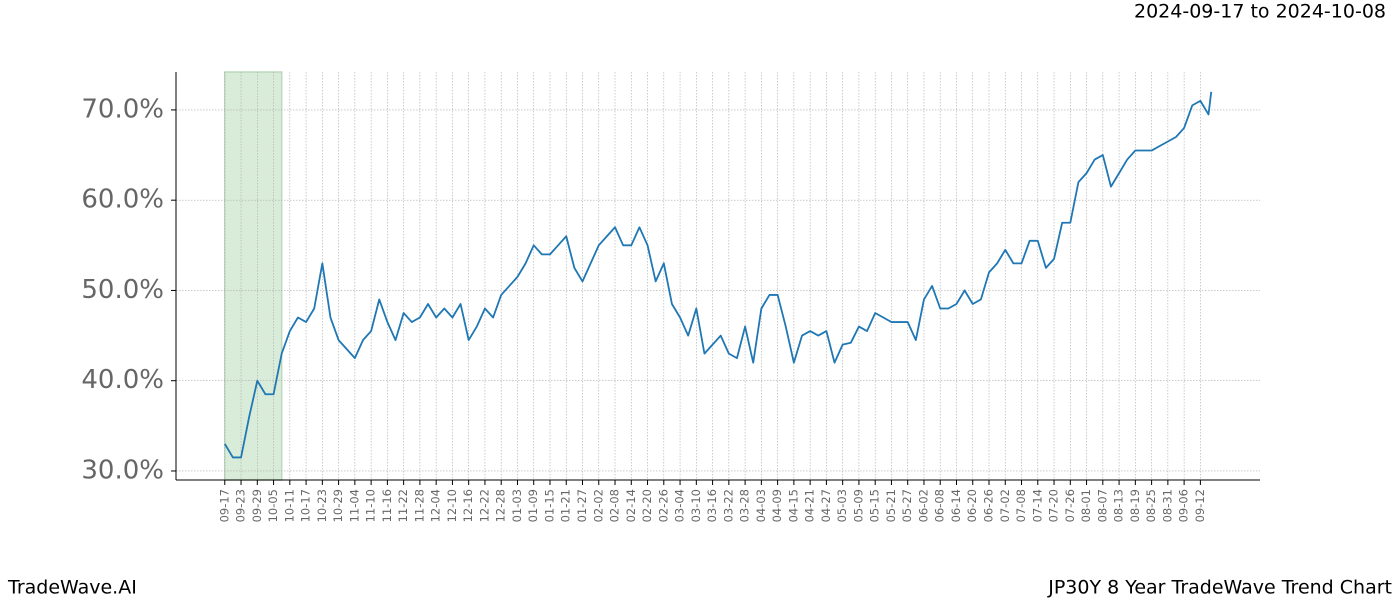  Describe the element at coordinates (907, 505) in the screenshot. I see `x-tick-label: 05-27` at that location.